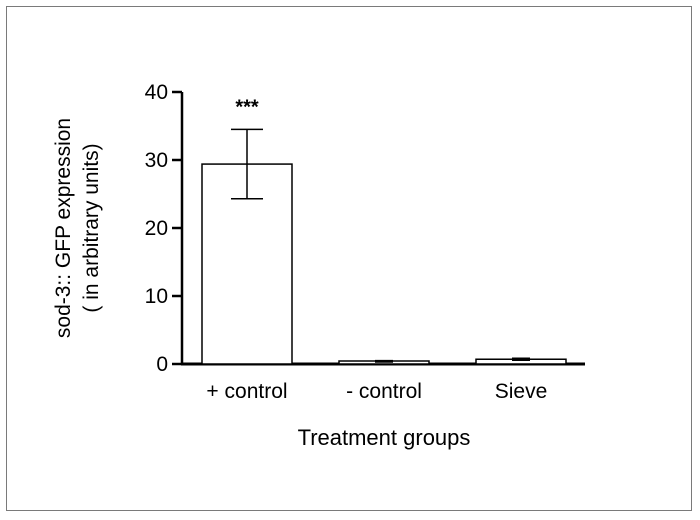 The height and width of the screenshot is (520, 700). Describe the element at coordinates (63, 228) in the screenshot. I see `y-axis-label-line1: sod-3:: GFP expression` at that location.